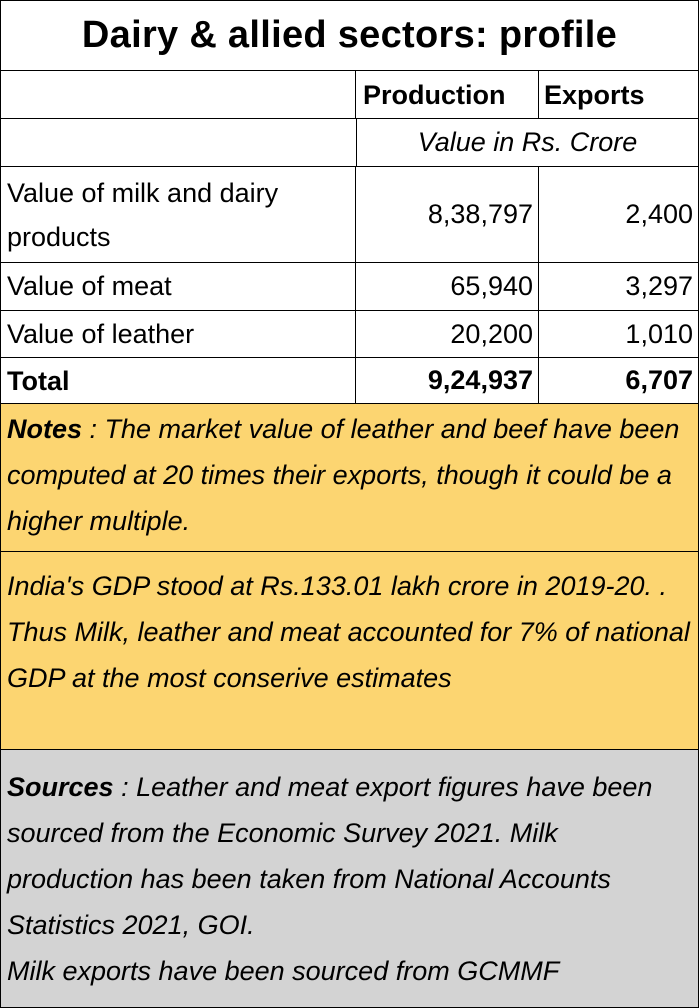  Describe the element at coordinates (447, 380) in the screenshot. I see `total-production: 9,24,937` at that location.